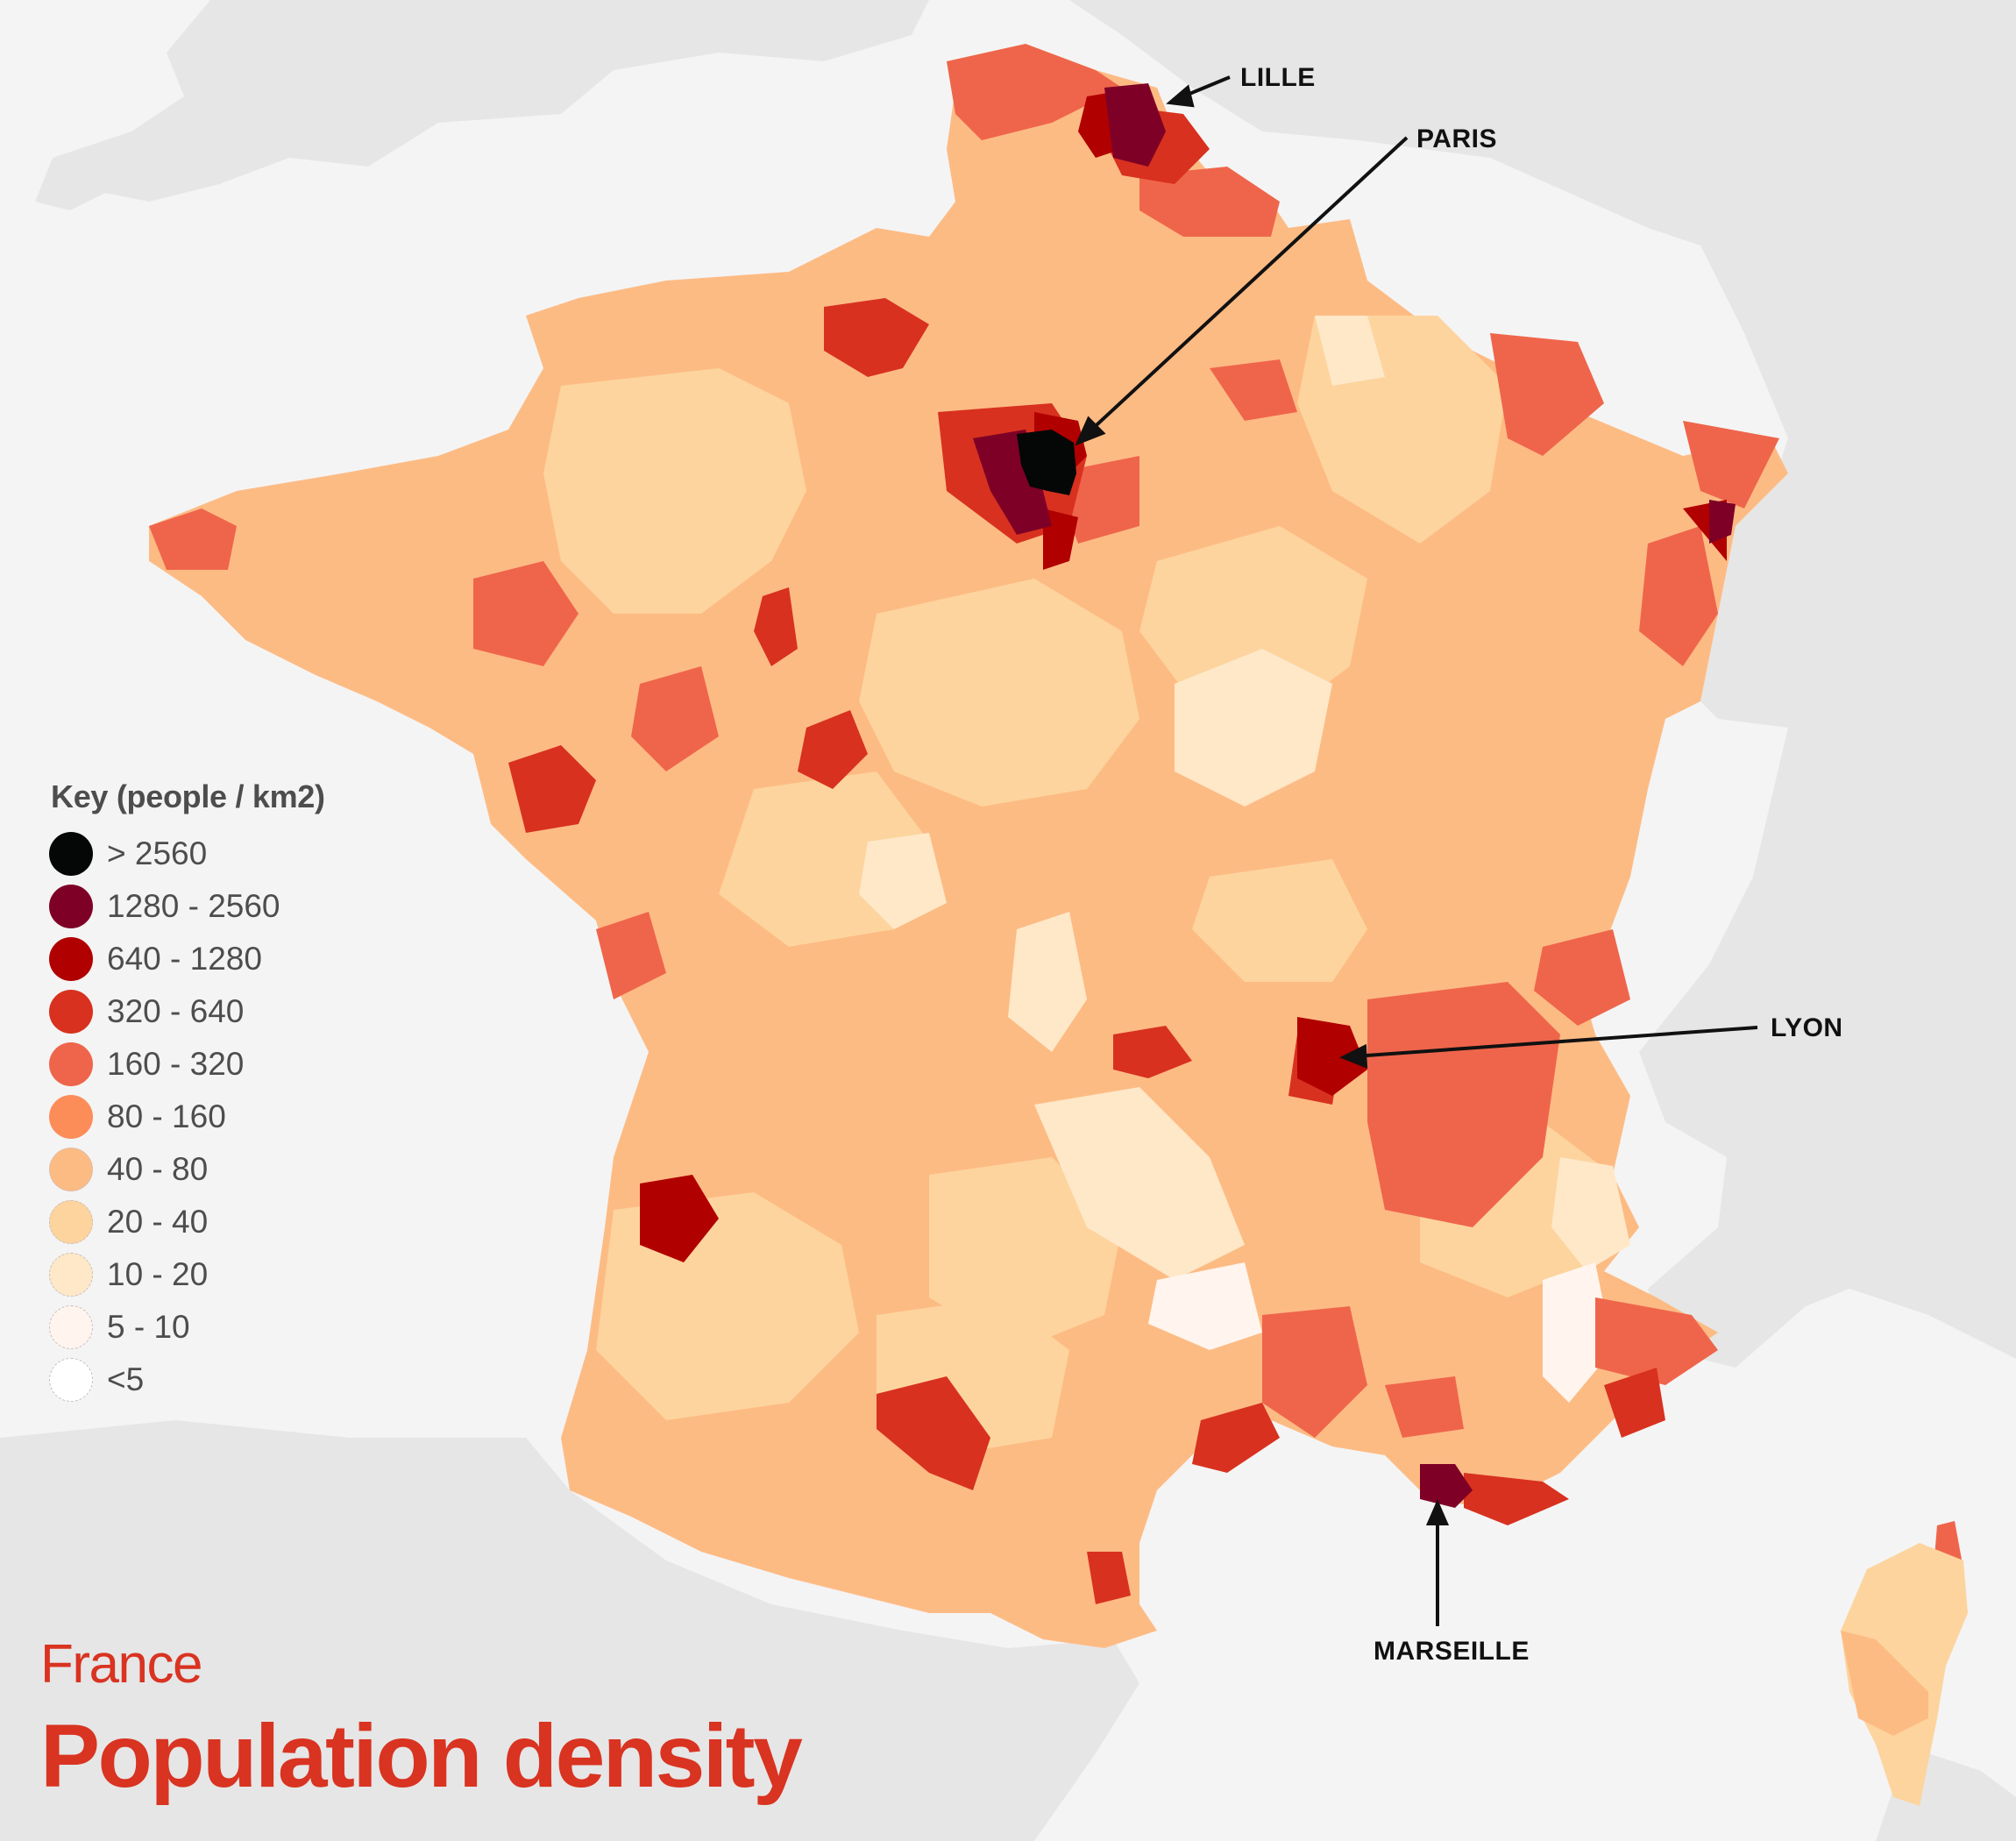  What do you see at coordinates (1278, 77) in the screenshot?
I see `city-label-lille: LILLE` at bounding box center [1278, 77].